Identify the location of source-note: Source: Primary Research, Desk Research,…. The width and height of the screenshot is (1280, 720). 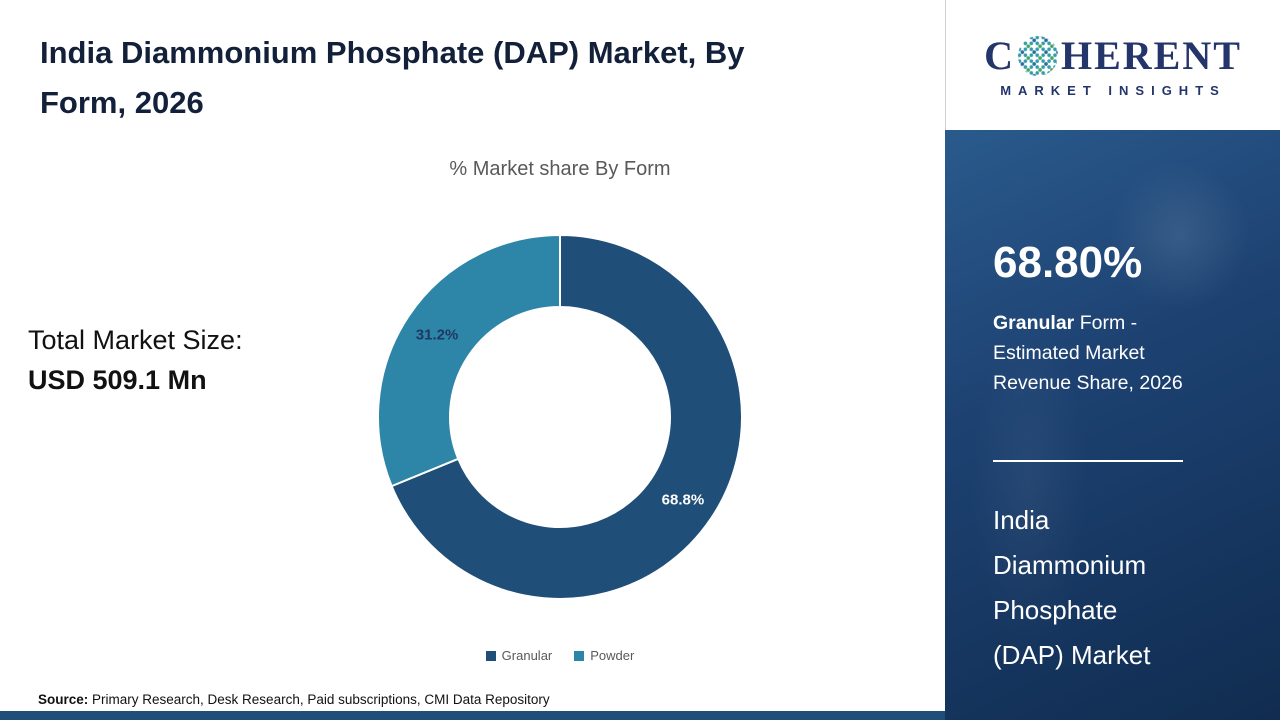
(294, 699).